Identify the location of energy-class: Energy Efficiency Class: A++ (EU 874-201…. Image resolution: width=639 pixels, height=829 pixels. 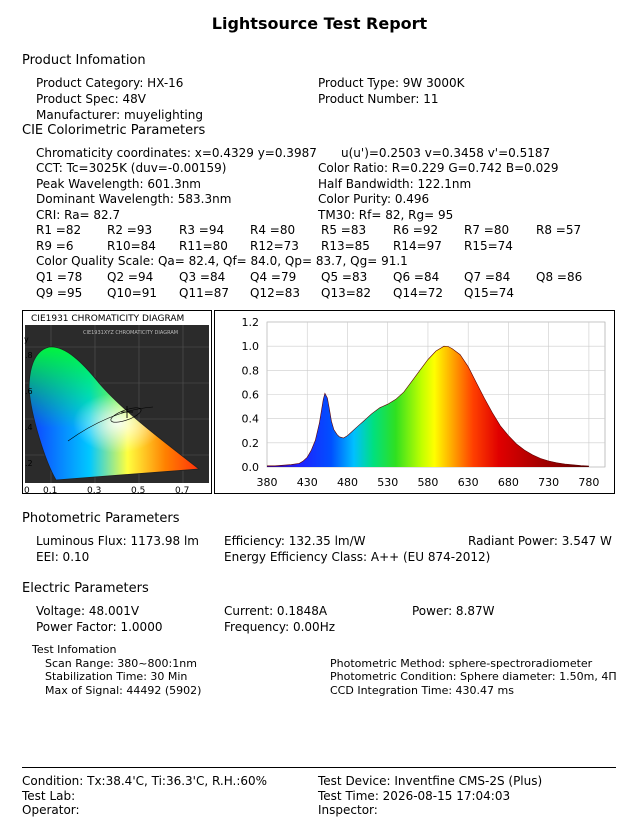
(357, 557).